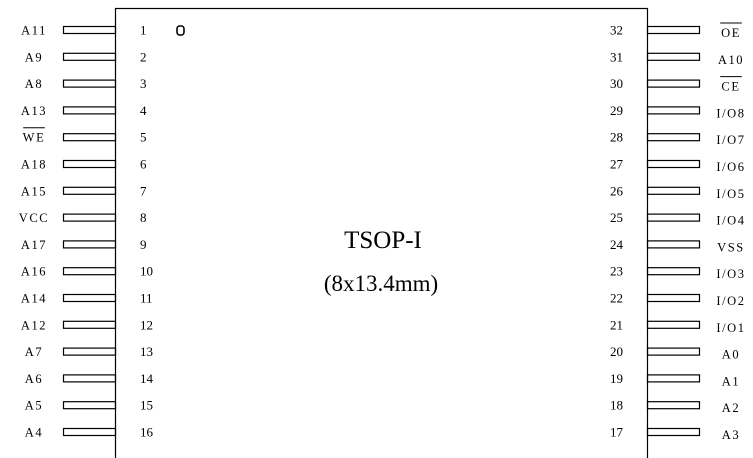  What do you see at coordinates (731, 435) in the screenshot?
I see `right-pin-17-name: A3` at bounding box center [731, 435].